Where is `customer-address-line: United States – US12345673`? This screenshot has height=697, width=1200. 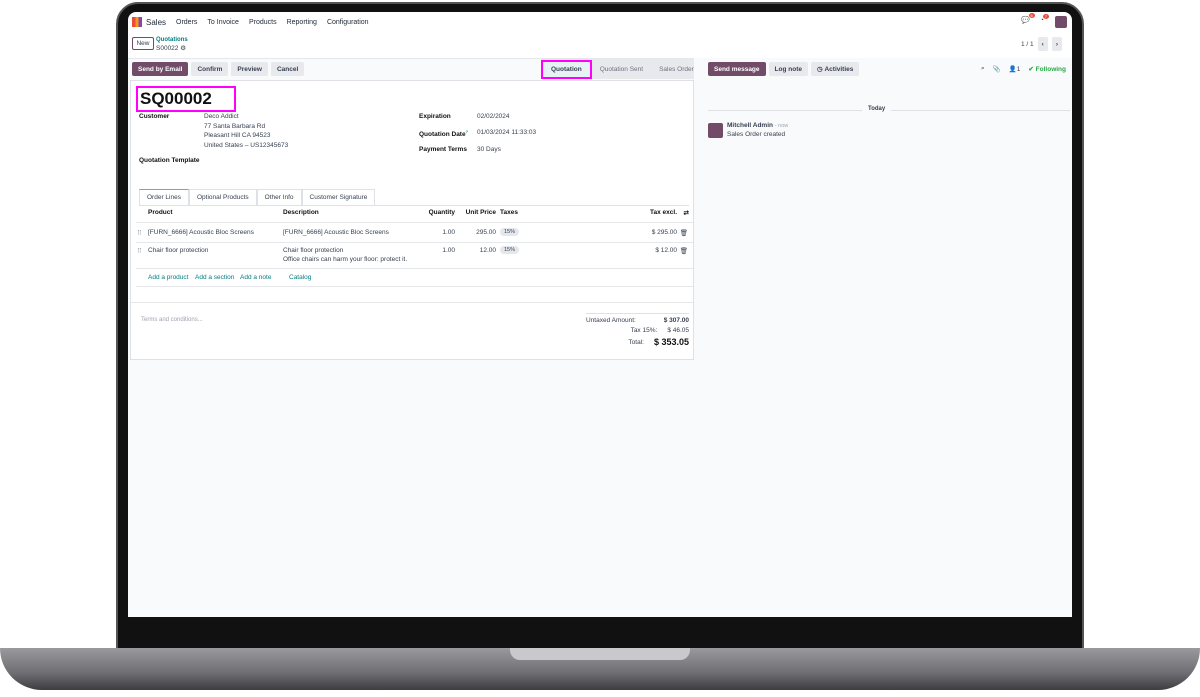
customer-address-line: United States – US12345673 is located at coordinates (246, 145).